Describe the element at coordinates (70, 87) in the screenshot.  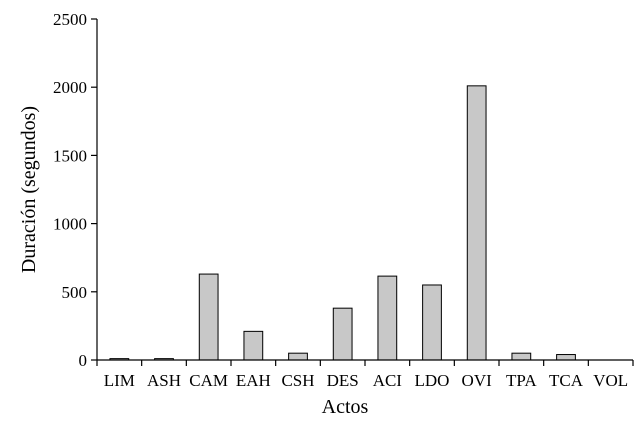
I see `y-tick-label: 2000` at that location.